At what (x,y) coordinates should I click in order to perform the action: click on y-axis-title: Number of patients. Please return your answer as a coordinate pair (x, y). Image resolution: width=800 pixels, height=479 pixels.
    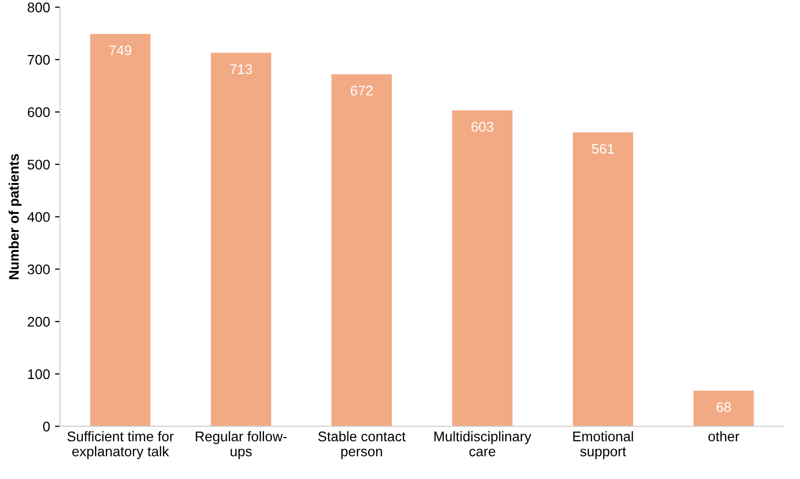
    Looking at the image, I should click on (15, 217).